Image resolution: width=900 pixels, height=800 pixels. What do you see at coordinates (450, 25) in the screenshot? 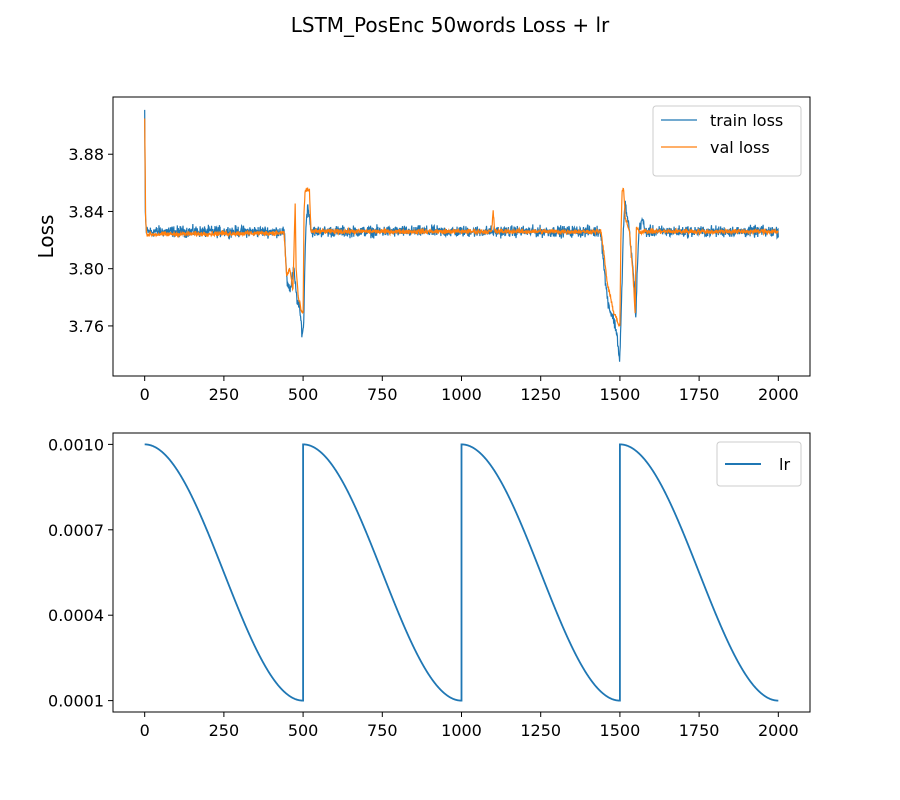
I see `figure-title: LSTM_PosEnc 50words Loss + lr` at bounding box center [450, 25].